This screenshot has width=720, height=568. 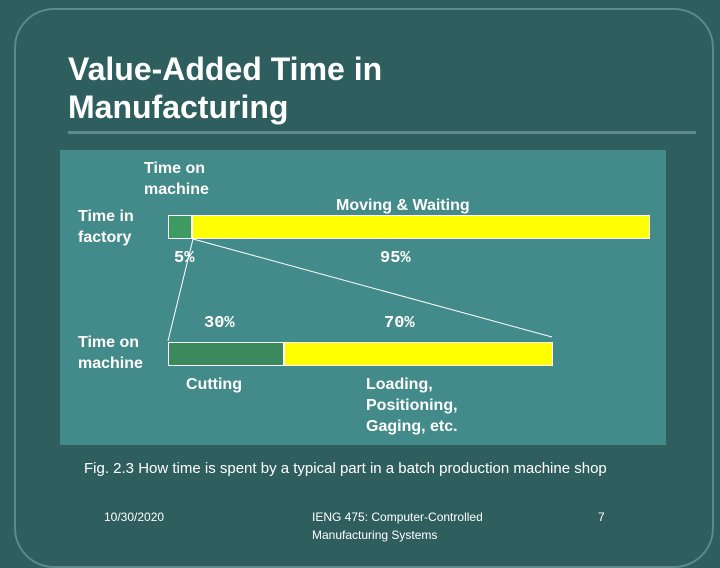 What do you see at coordinates (214, 384) in the screenshot?
I see `cutting-label: Cutting` at bounding box center [214, 384].